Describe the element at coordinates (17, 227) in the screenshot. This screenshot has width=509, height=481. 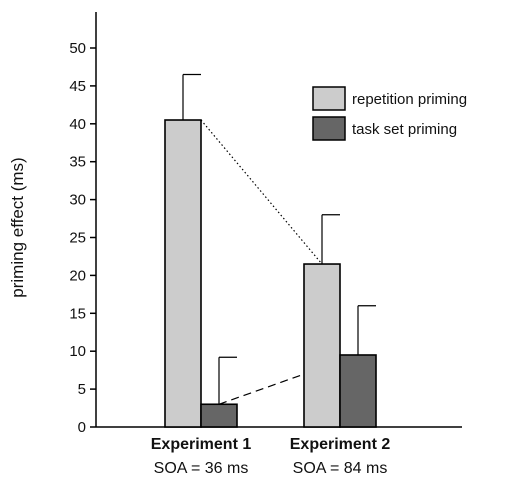
I see `y-axis-title: priming effect (ms)` at that location.